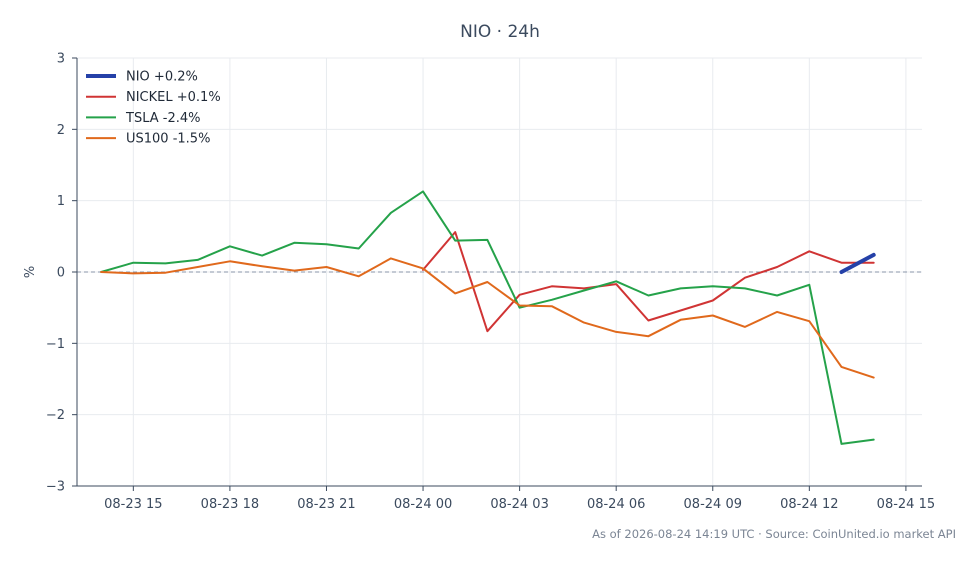 This screenshot has width=980, height=564. Describe the element at coordinates (55, 415) in the screenshot. I see `y-tick-label: −2` at that location.